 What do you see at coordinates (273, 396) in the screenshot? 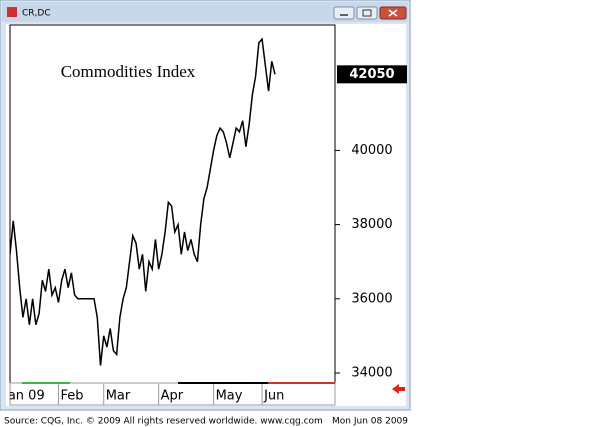
I see `x-tick-label: Jun` at bounding box center [273, 396].